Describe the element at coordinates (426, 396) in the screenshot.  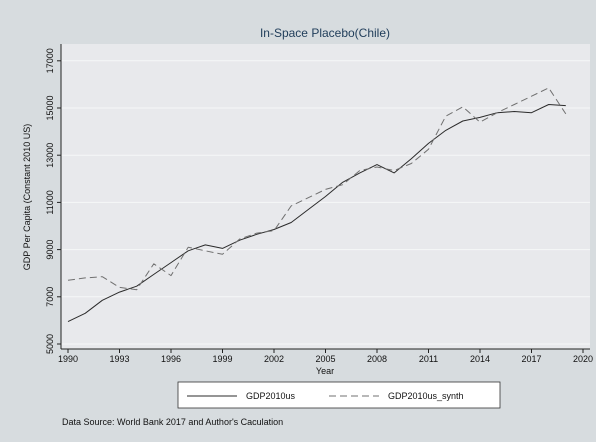
I see `legend-label-GDP2010us_synth: GDP2010us_synth` at that location.